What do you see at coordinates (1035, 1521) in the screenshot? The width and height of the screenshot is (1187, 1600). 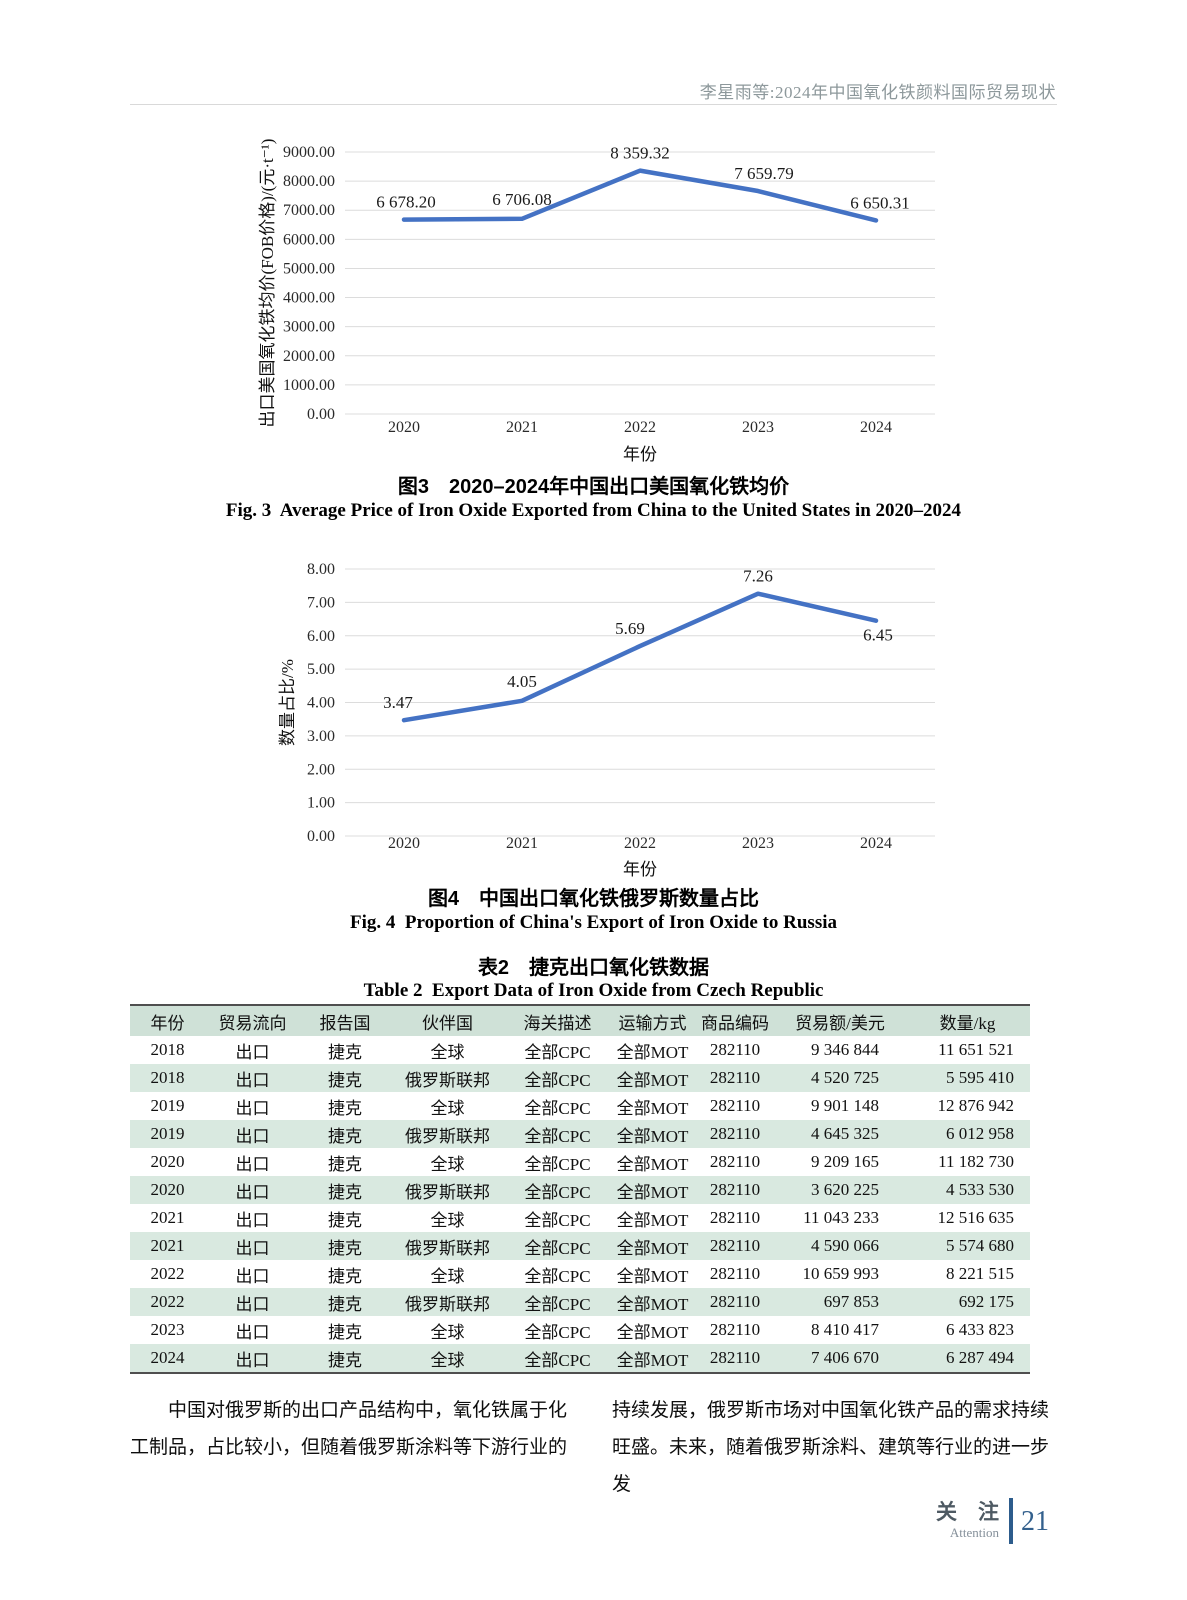 I see `page-number: 21` at bounding box center [1035, 1521].